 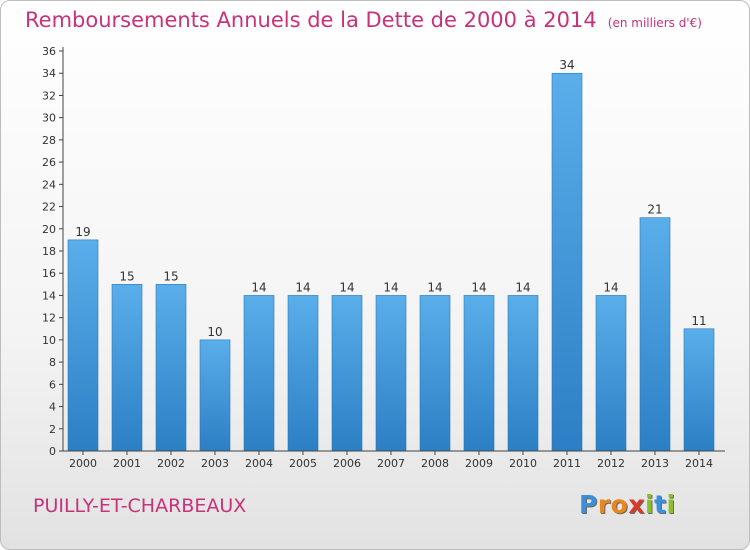 I want to click on bar-2013, so click(x=655, y=334).